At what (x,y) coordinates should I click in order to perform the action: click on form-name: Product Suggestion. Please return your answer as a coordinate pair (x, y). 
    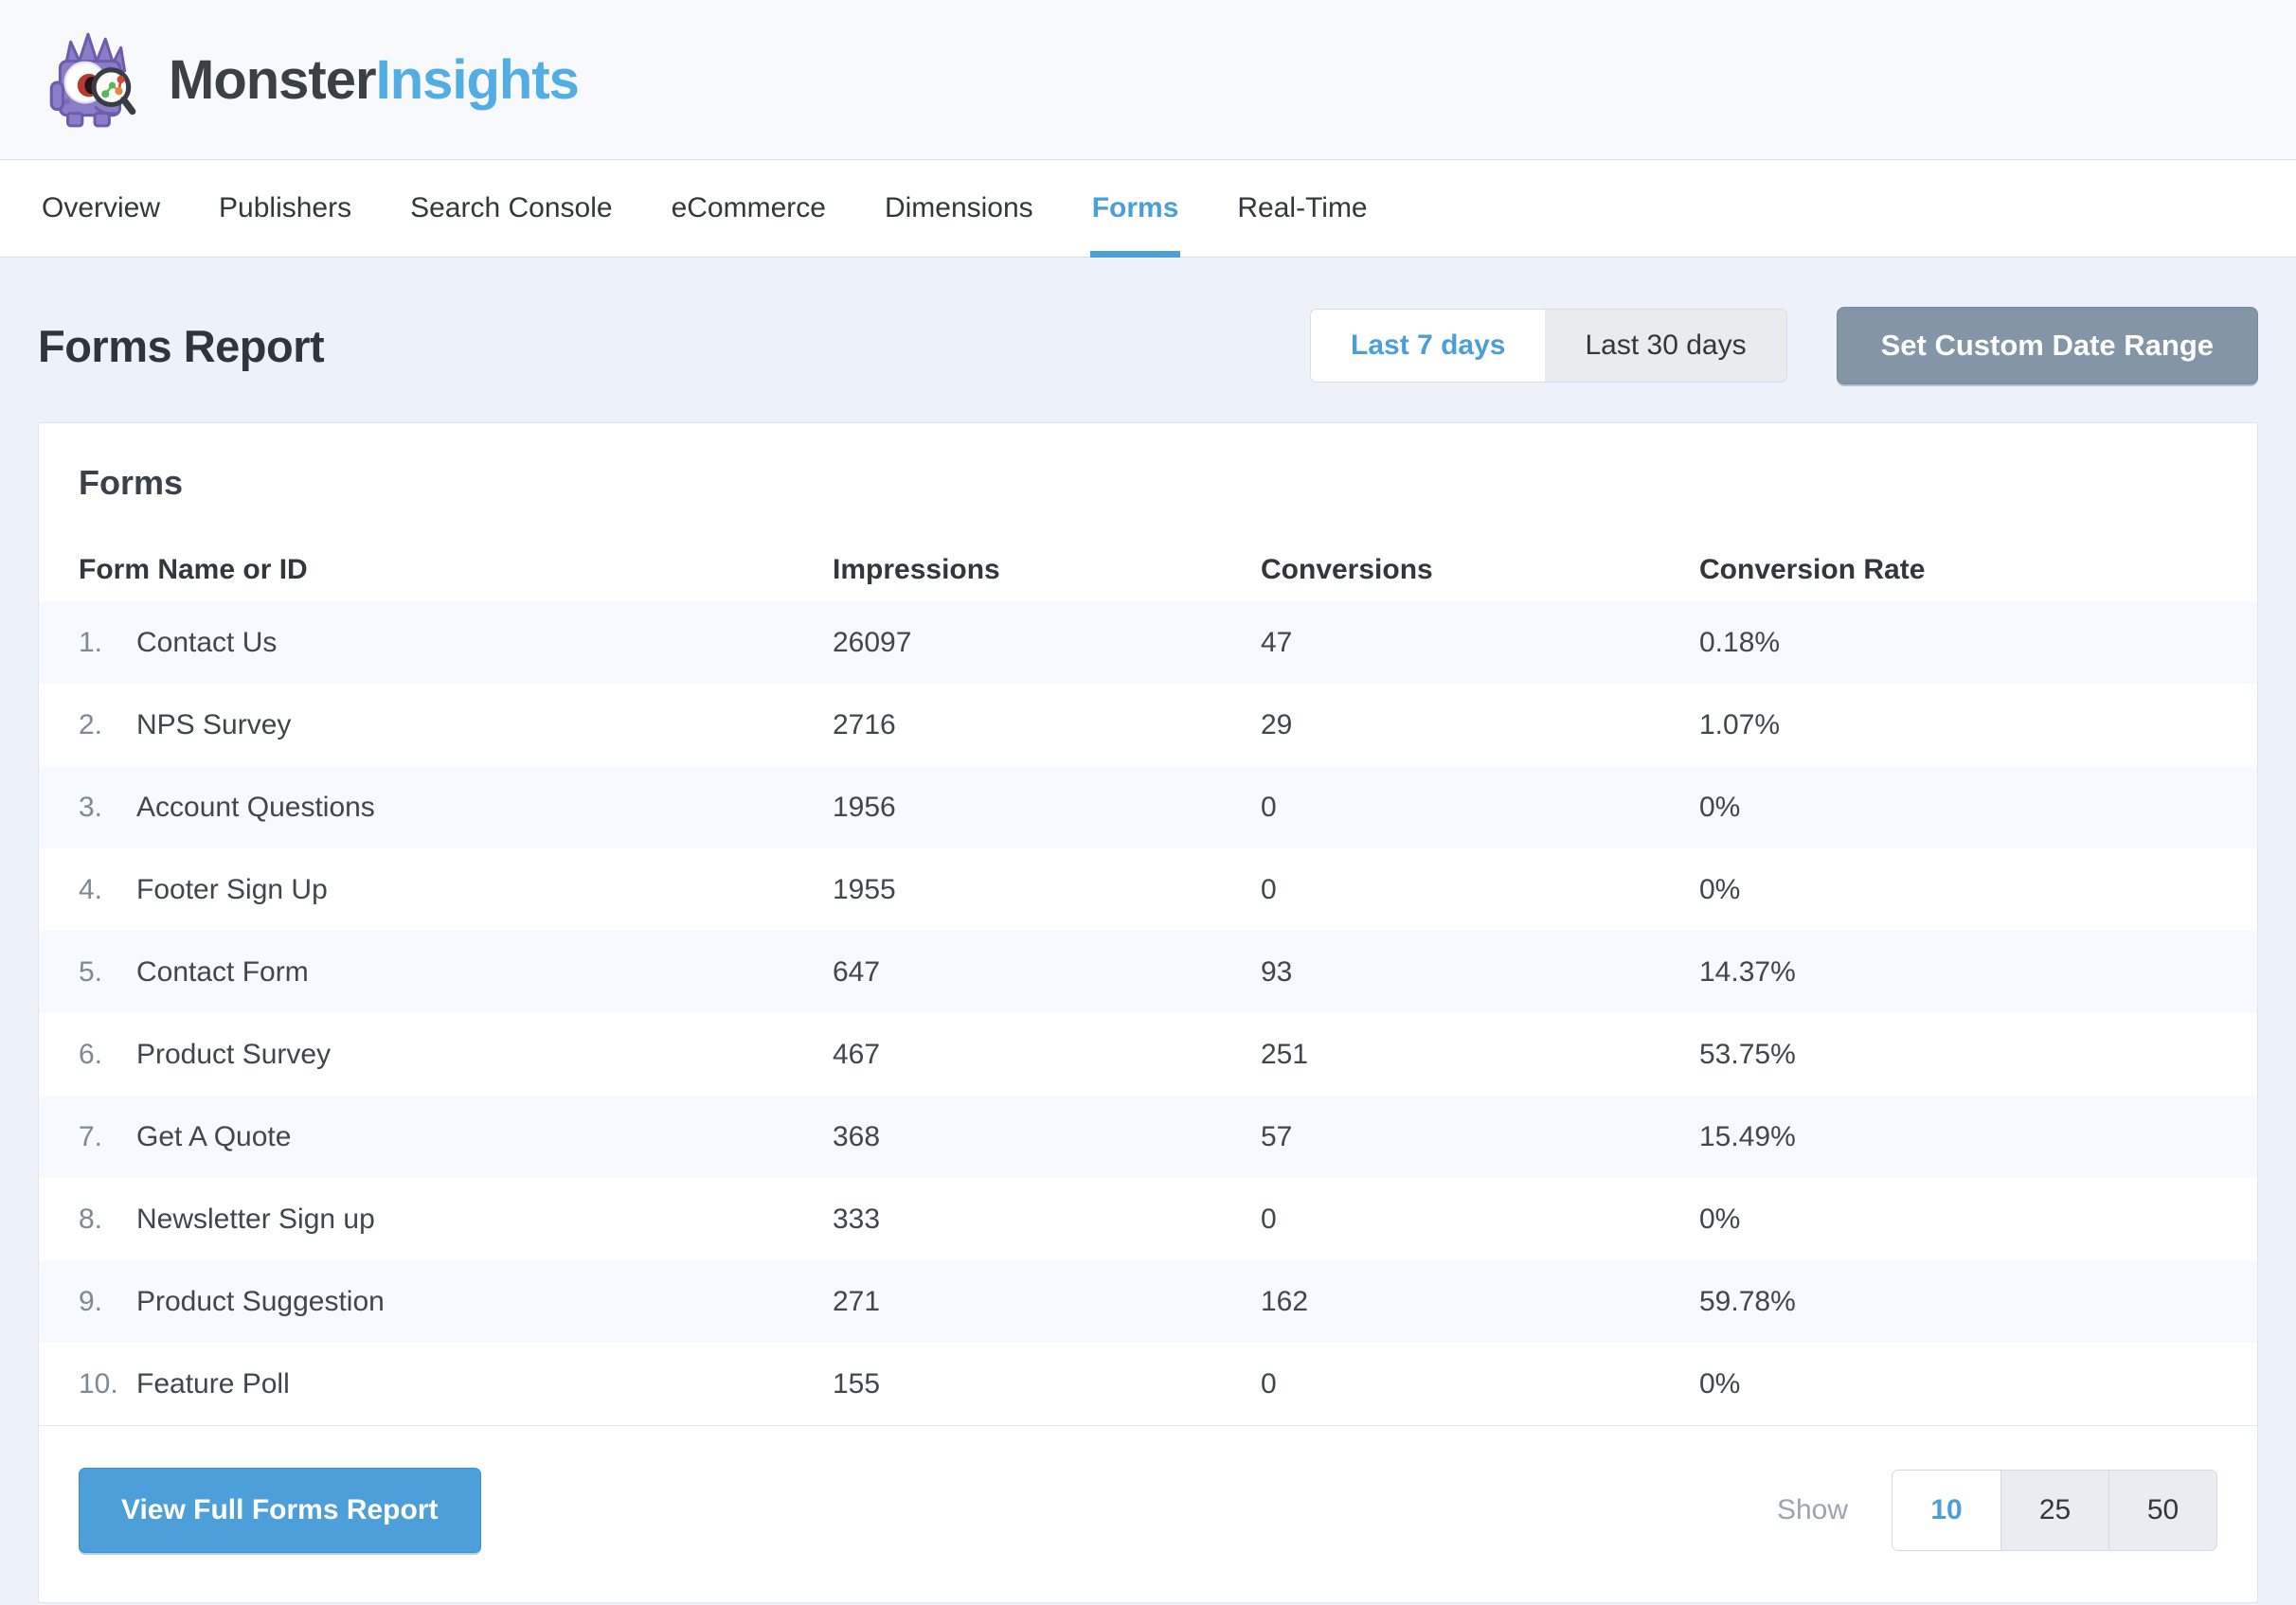
    Looking at the image, I should click on (260, 1301).